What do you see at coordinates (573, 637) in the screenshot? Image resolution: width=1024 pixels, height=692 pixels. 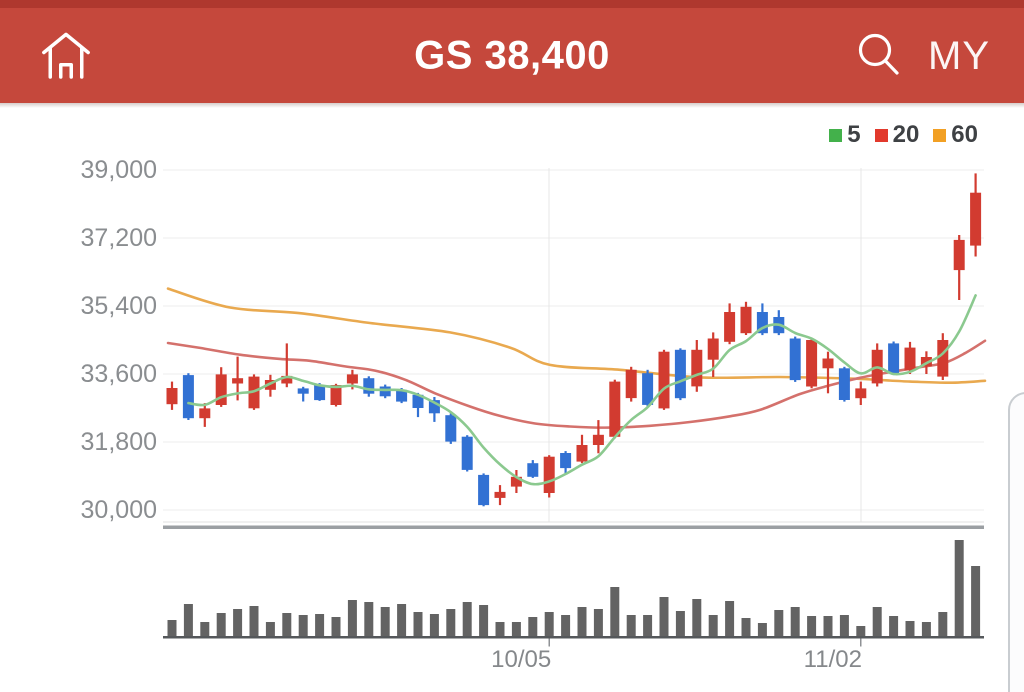 I see `volume-baseline` at bounding box center [573, 637].